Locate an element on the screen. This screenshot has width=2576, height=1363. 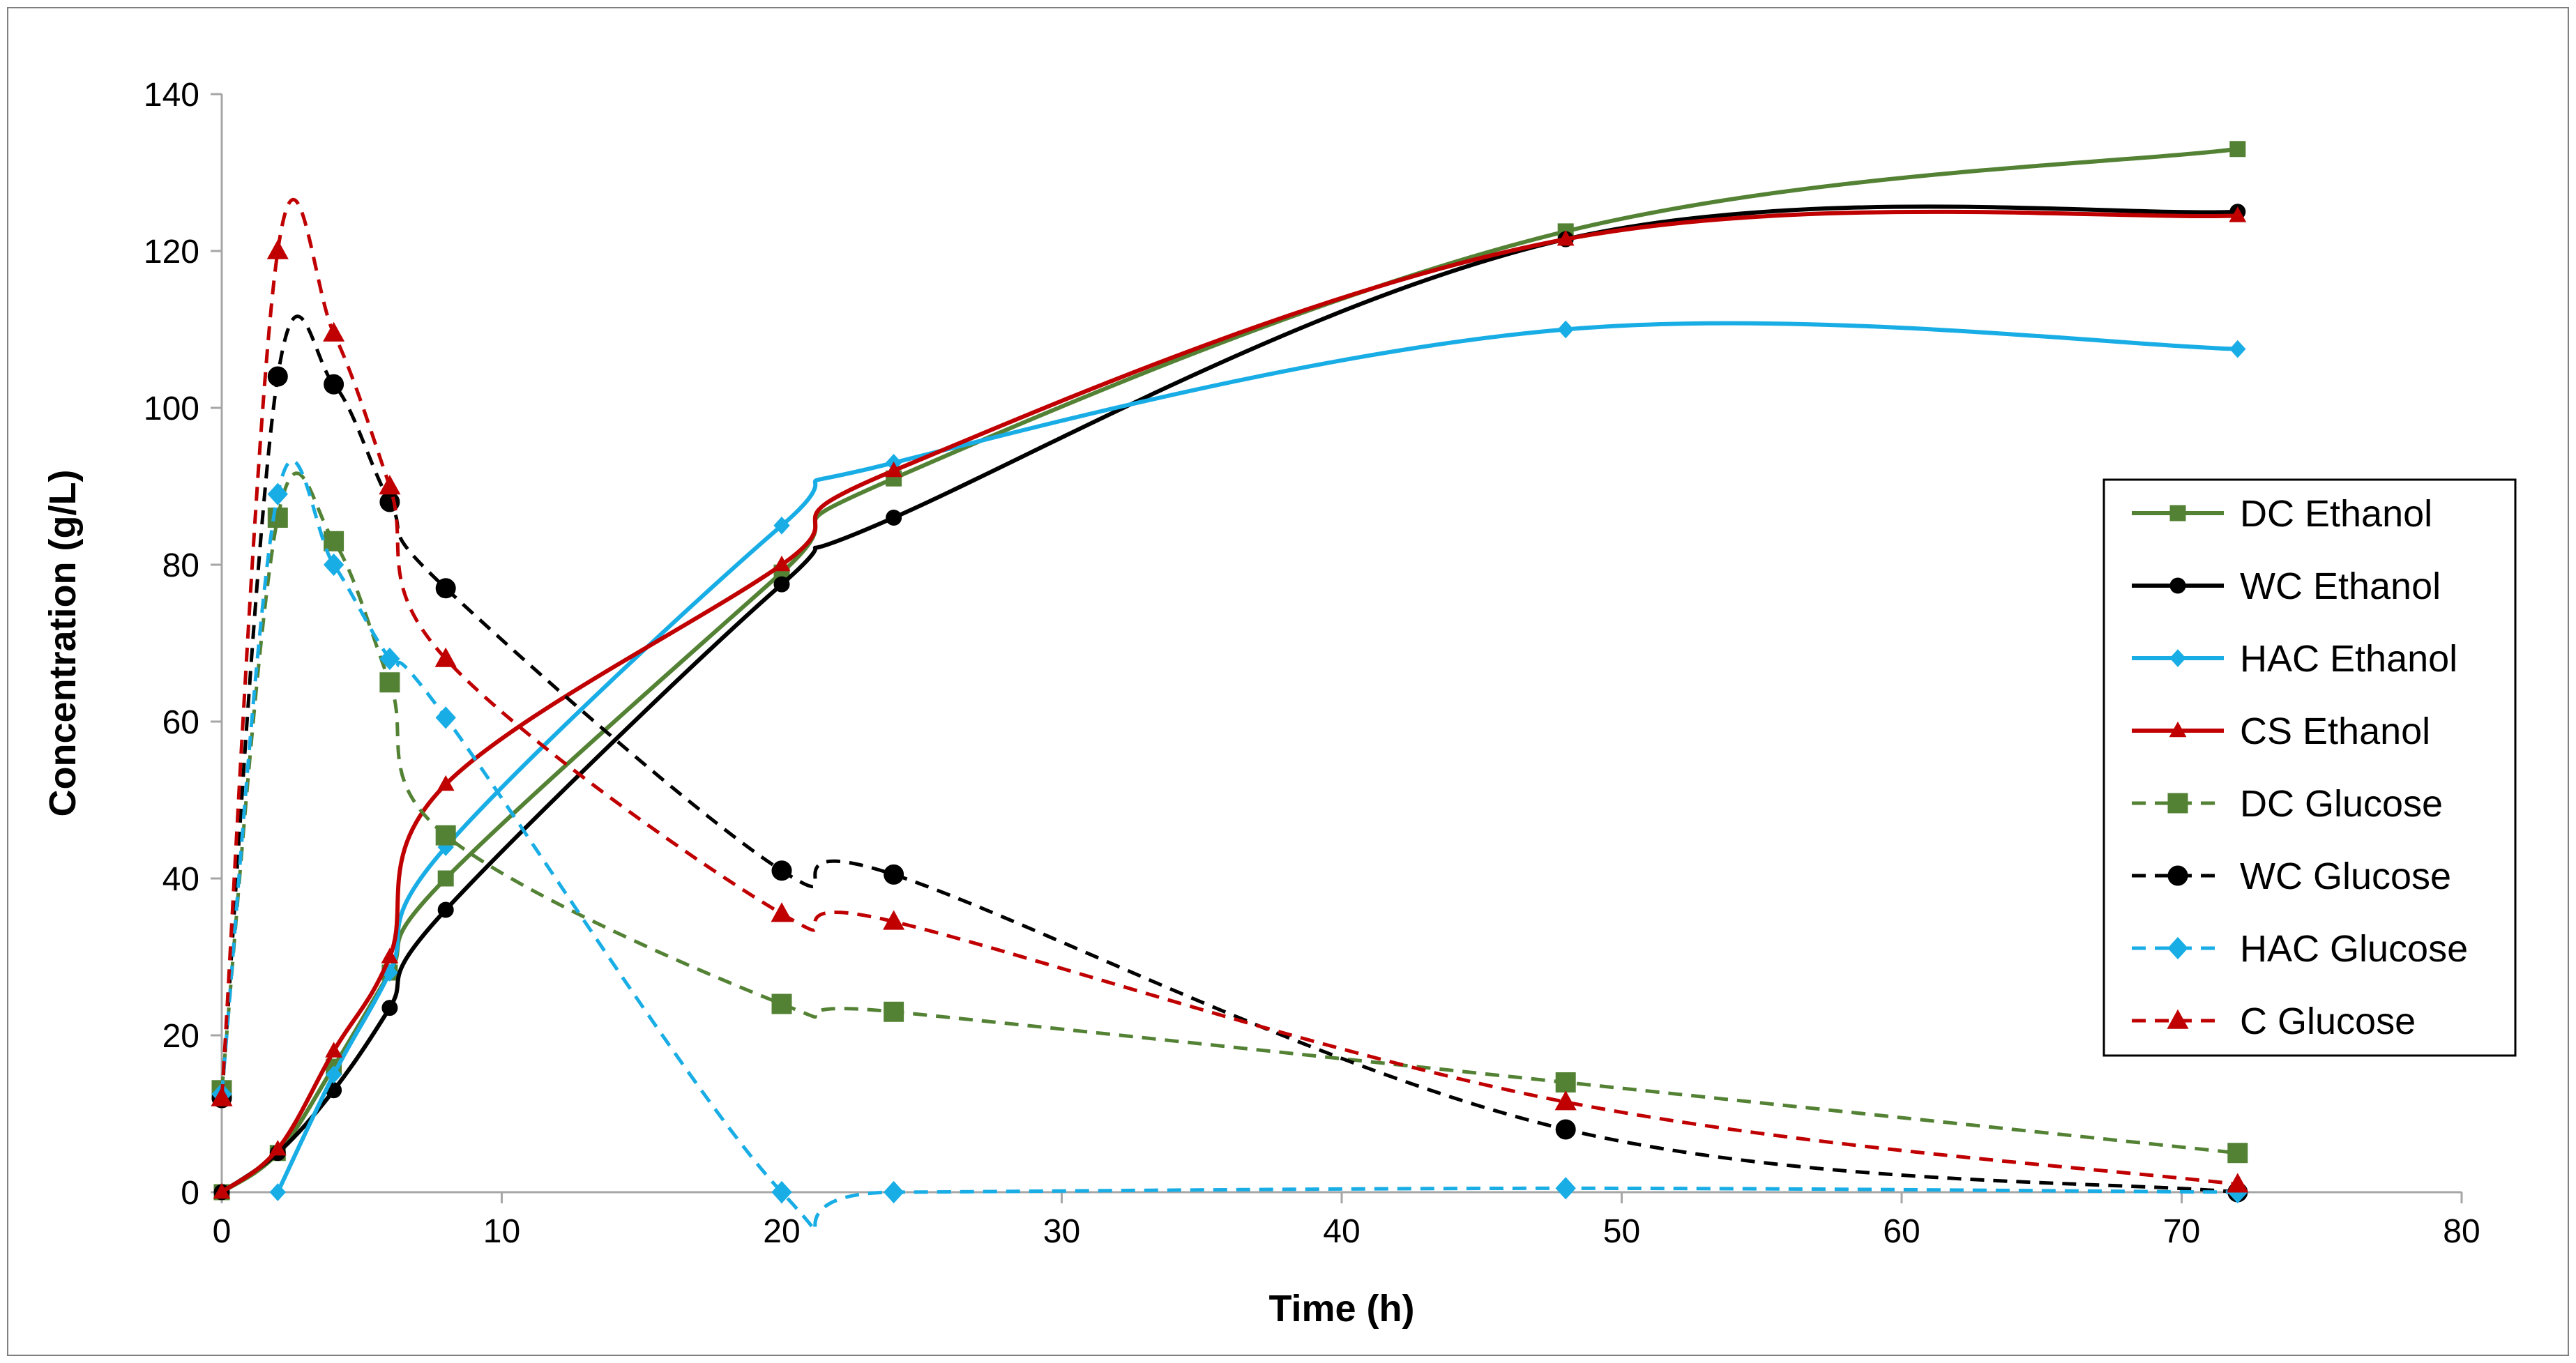
x-tick-label: 60 is located at coordinates (1901, 1231).